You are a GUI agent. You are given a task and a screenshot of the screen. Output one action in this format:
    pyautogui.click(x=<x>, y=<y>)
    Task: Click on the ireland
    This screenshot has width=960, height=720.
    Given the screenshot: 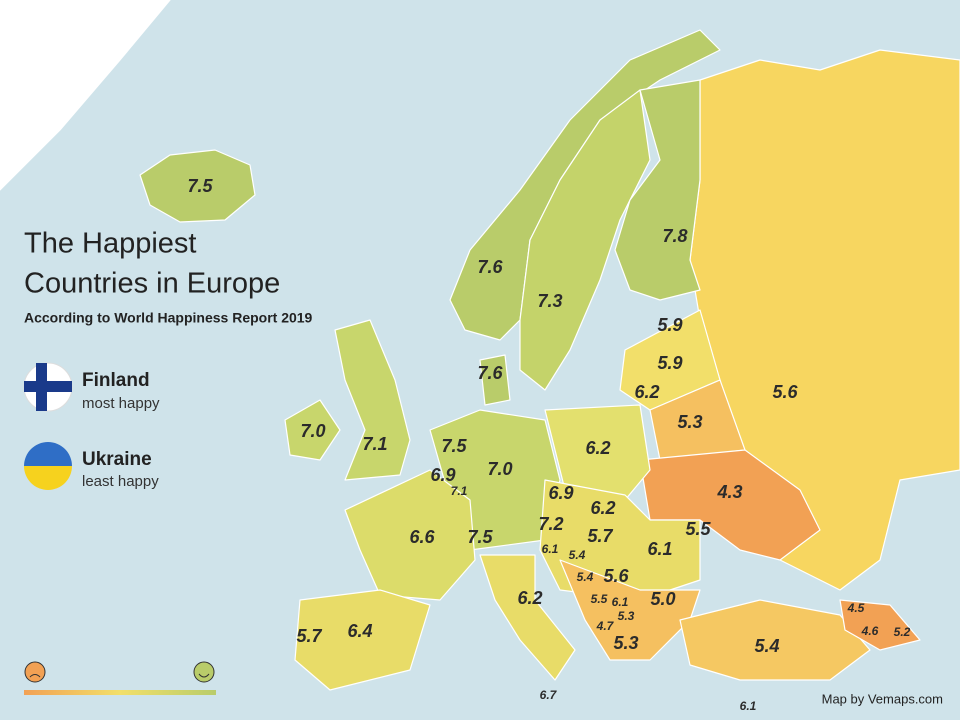 What is the action you would take?
    pyautogui.click(x=312, y=430)
    